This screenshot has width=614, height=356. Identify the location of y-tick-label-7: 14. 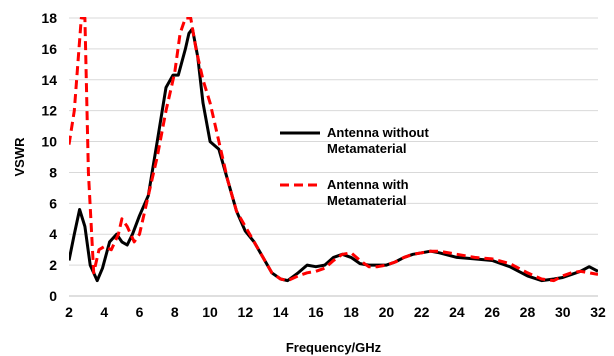
(49, 80).